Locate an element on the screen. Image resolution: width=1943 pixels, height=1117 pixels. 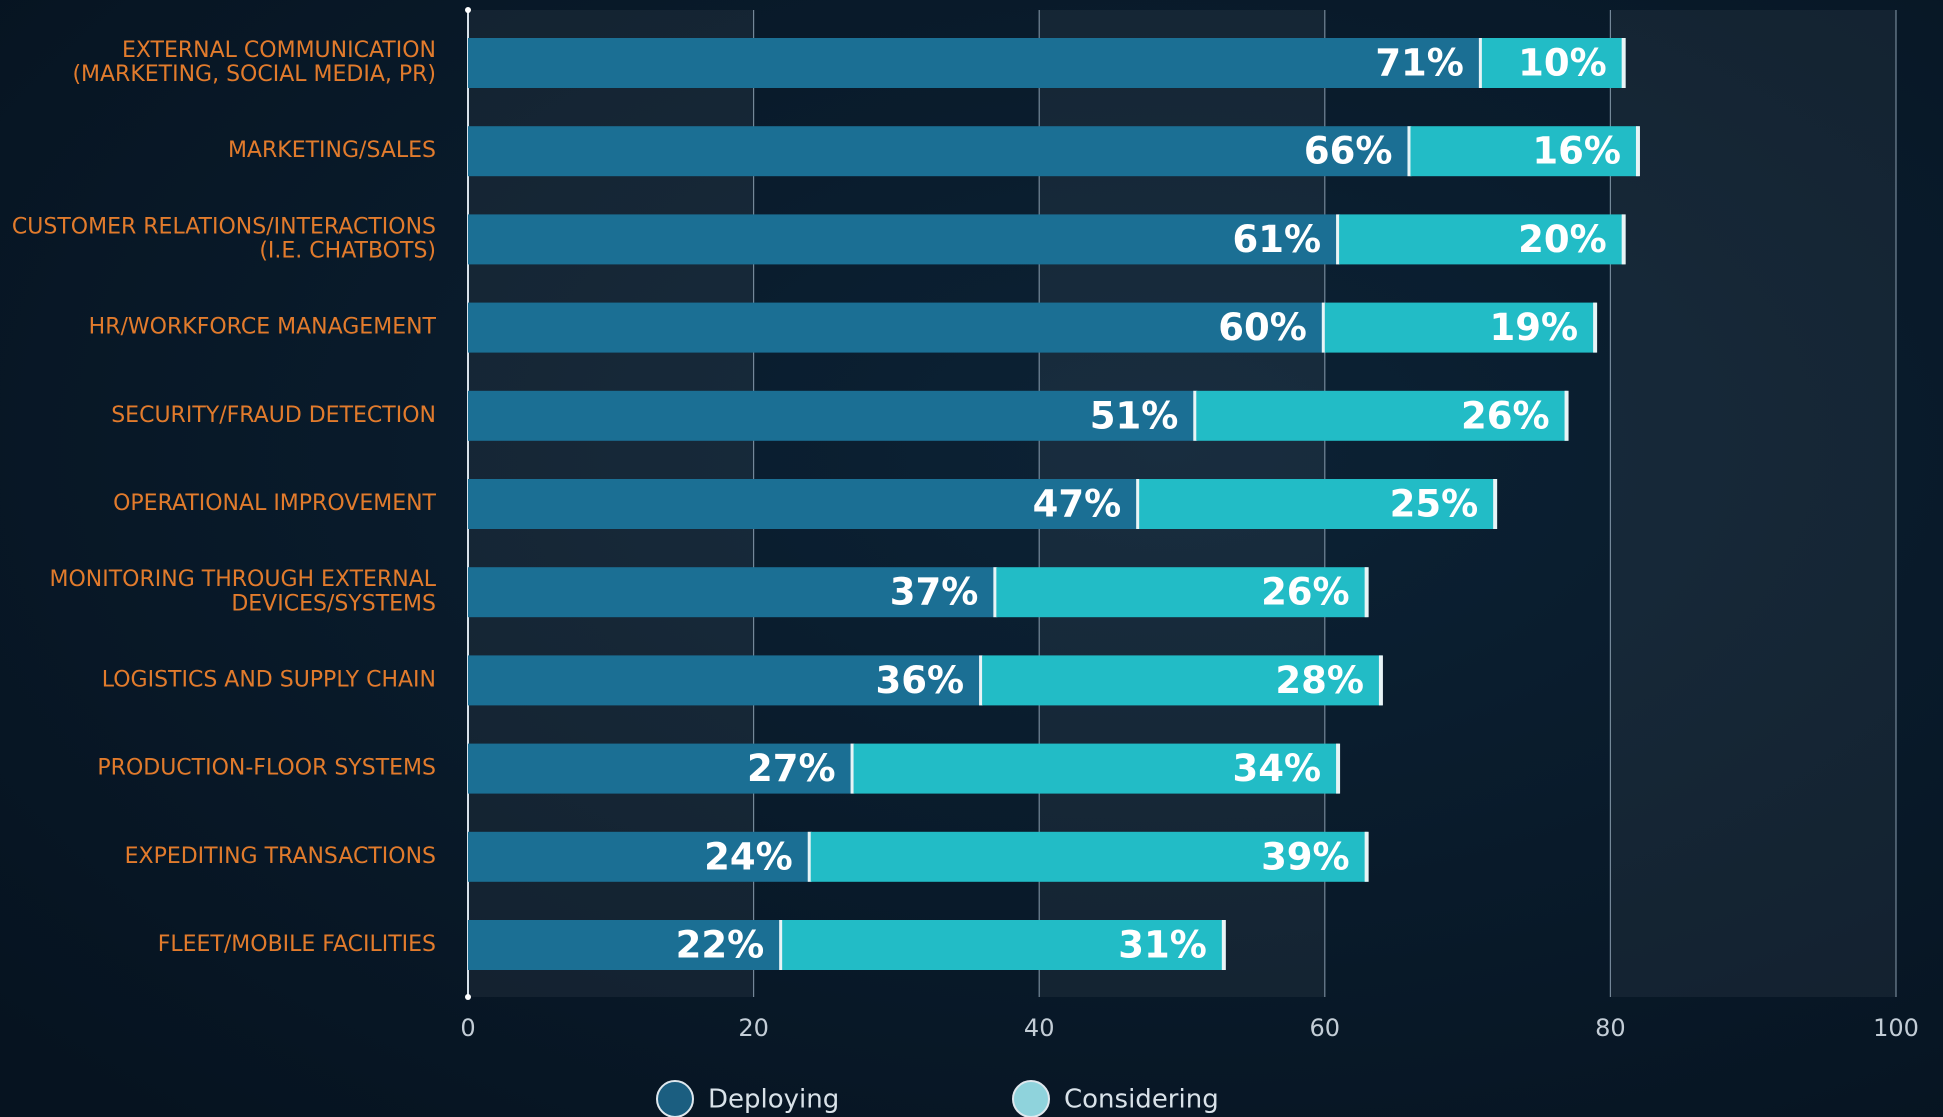
value-label: 66% is located at coordinates (1348, 151).